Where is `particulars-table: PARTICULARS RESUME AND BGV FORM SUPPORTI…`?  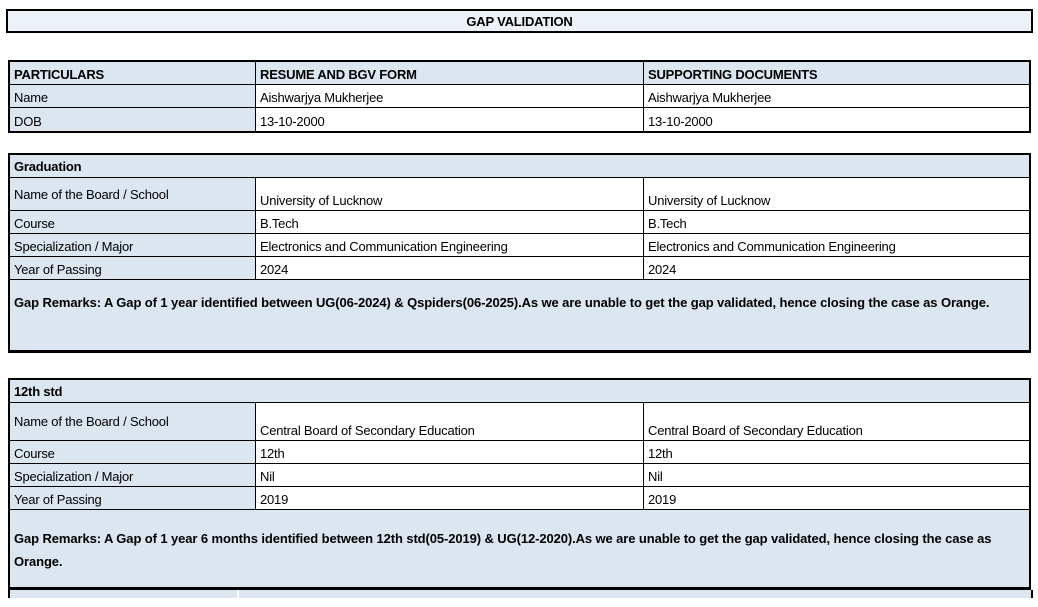
particulars-table: PARTICULARS RESUME AND BGV FORM SUPPORTI… is located at coordinates (519, 96).